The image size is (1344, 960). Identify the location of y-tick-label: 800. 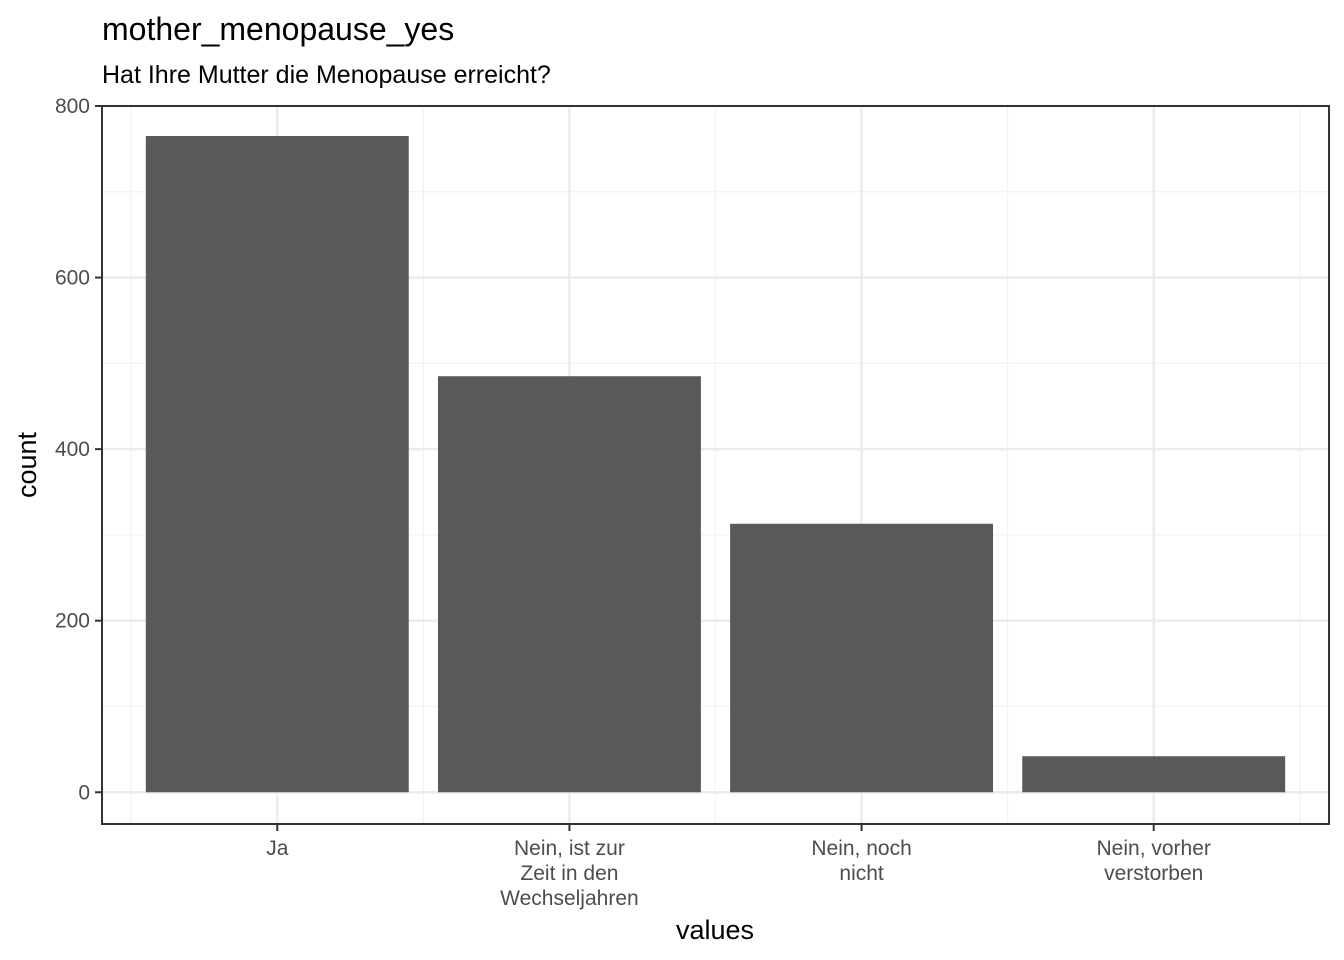
(72, 106).